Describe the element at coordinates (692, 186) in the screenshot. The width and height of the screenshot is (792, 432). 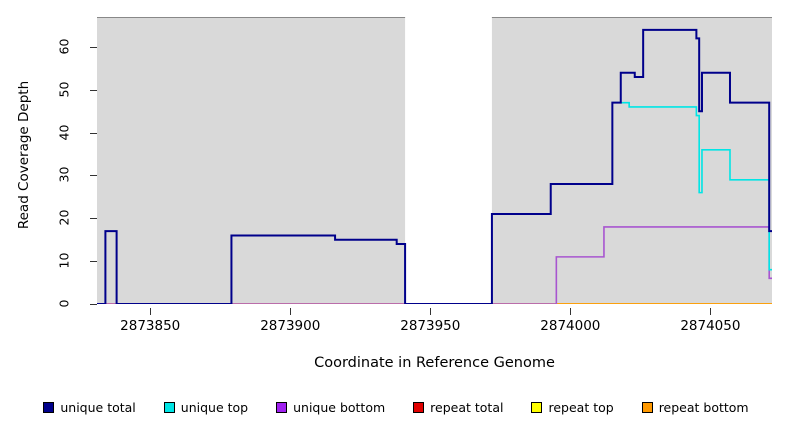
I see `series-line-unique-top` at that location.